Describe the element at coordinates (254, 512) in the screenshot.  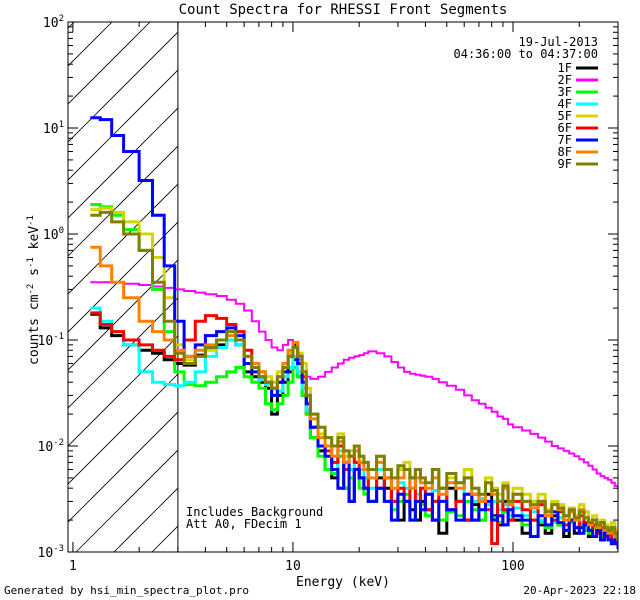
I see `annotation-background: Includes Background` at that location.